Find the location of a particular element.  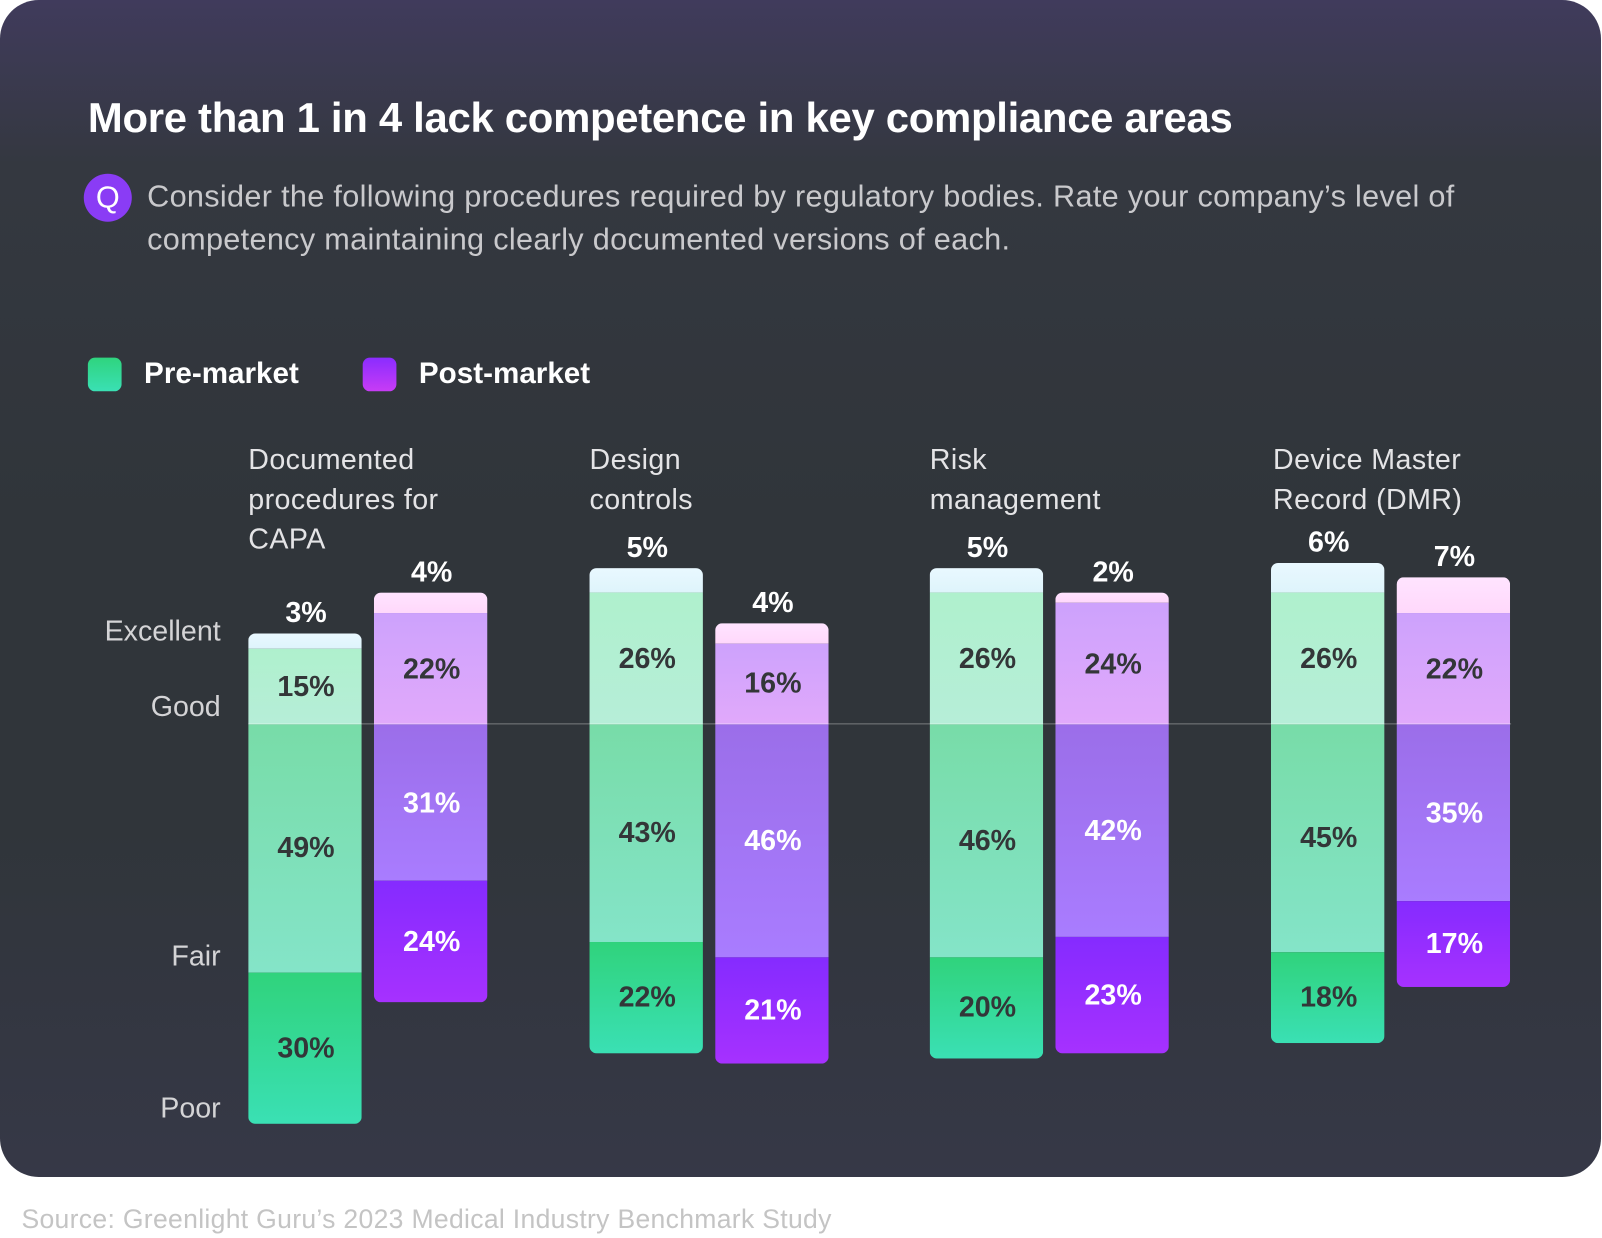

data-label-excellent: 6% is located at coordinates (1329, 541).